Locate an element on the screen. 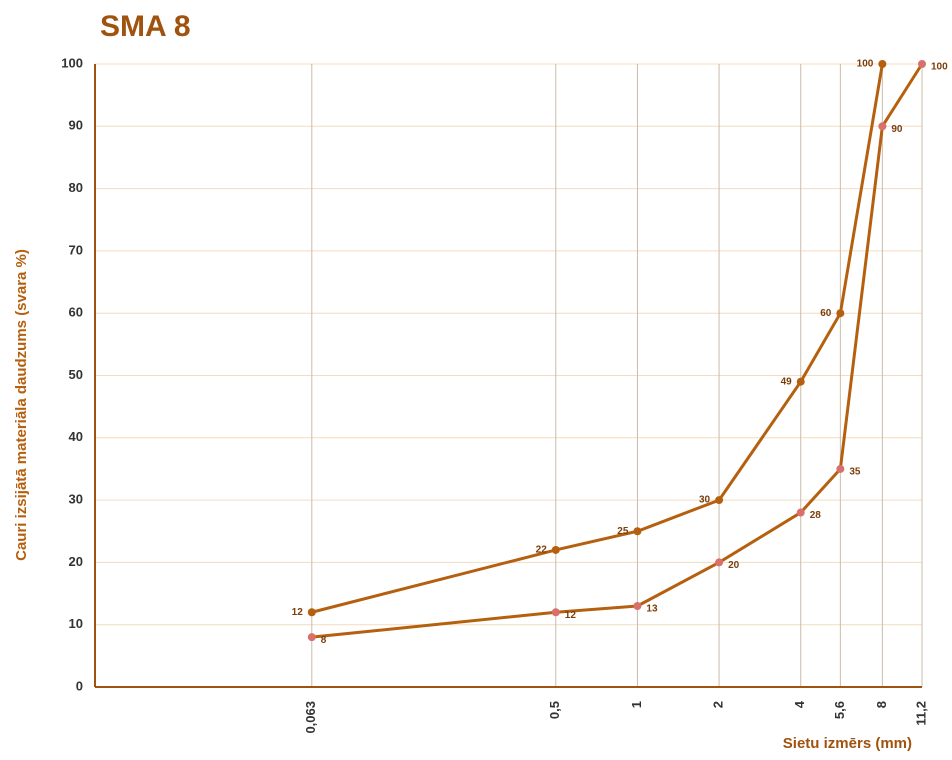  y-tick-label: 20 is located at coordinates (76, 561).